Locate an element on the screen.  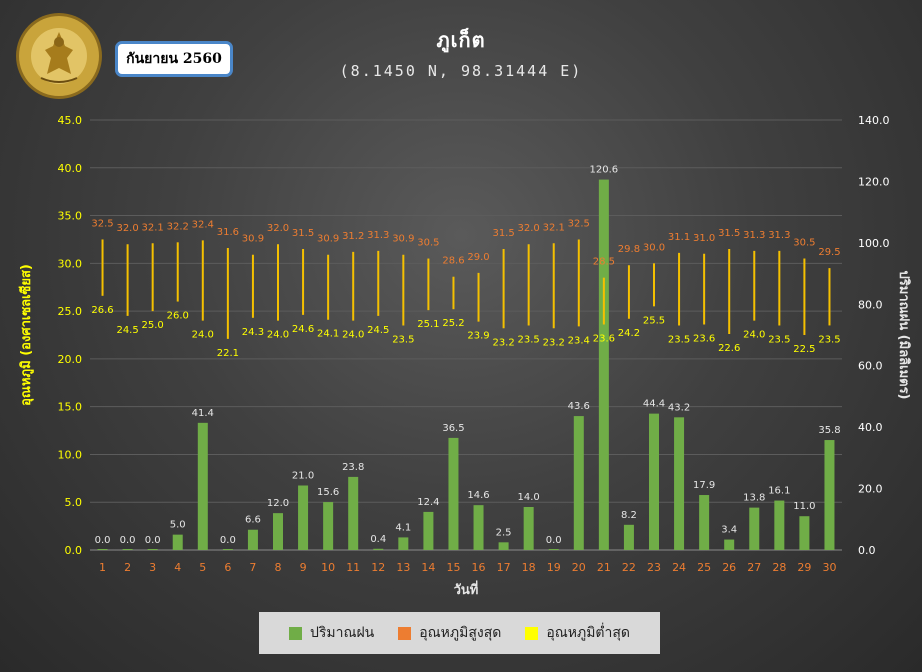
y-right-tick-label: 140.0 is located at coordinates (874, 120).